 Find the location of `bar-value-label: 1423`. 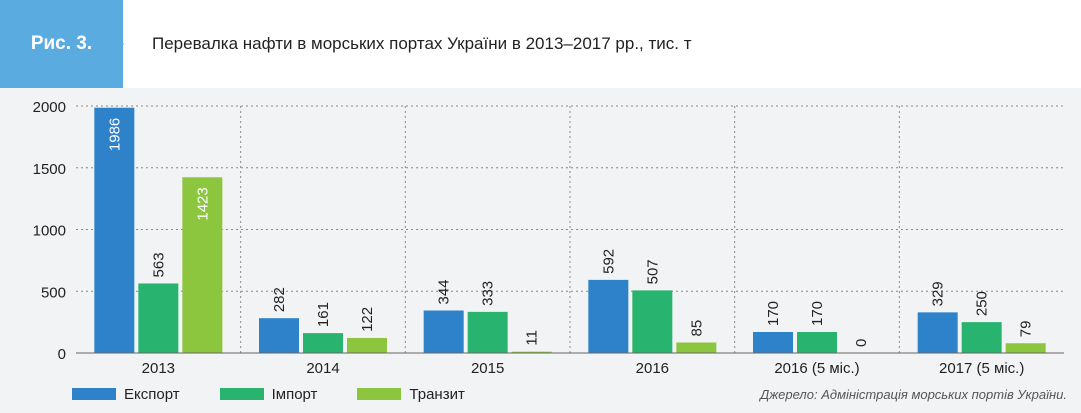

bar-value-label: 1423 is located at coordinates (202, 203).